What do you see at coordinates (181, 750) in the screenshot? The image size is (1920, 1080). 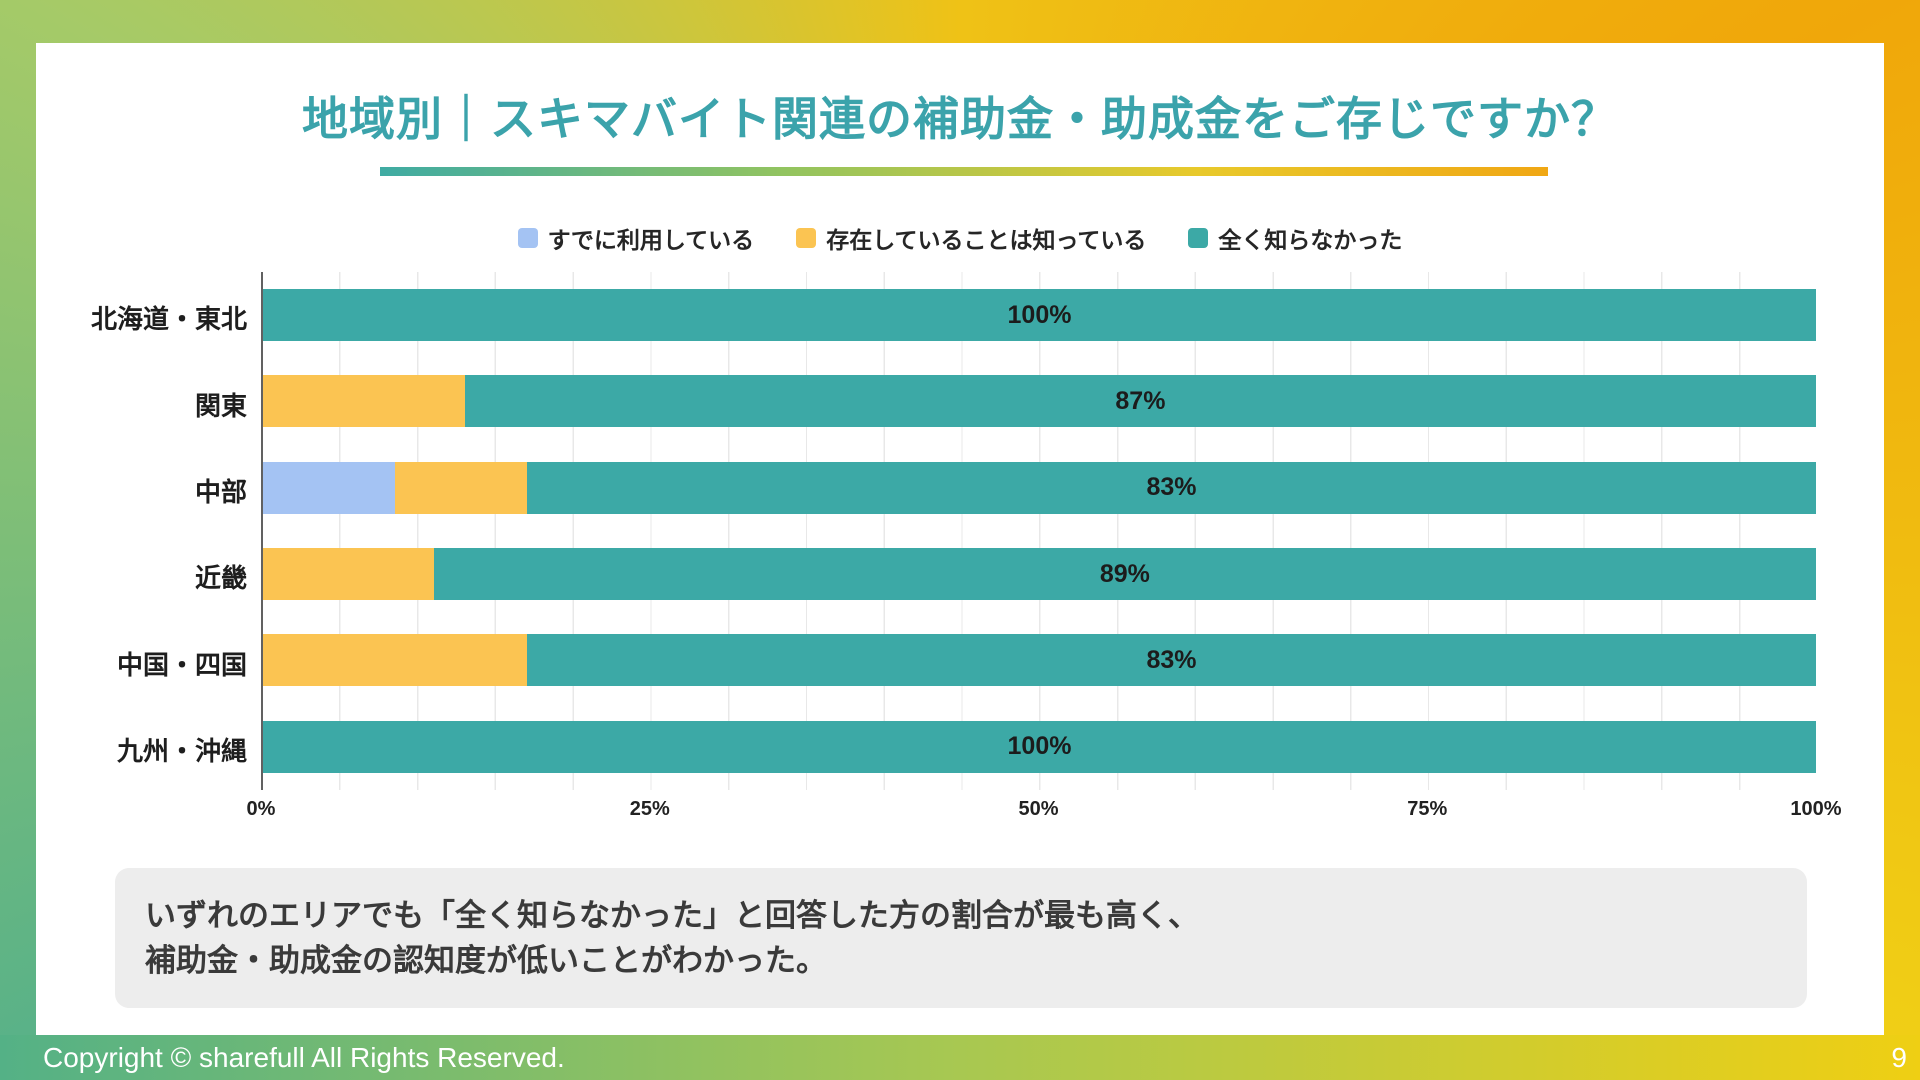 I see `category-label: 九州・沖縄` at bounding box center [181, 750].